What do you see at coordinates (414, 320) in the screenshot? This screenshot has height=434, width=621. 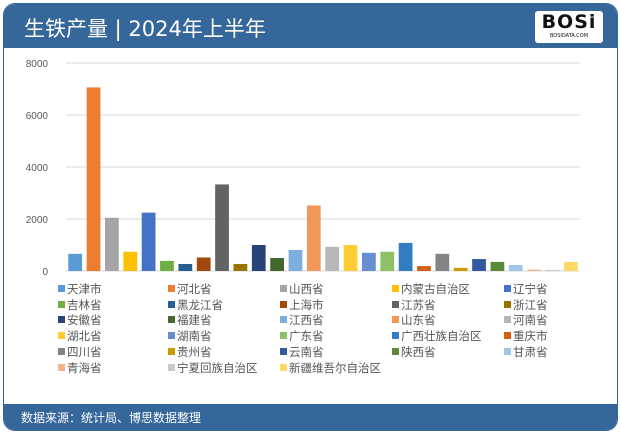 I see `legend-item: 山东省` at bounding box center [414, 320].